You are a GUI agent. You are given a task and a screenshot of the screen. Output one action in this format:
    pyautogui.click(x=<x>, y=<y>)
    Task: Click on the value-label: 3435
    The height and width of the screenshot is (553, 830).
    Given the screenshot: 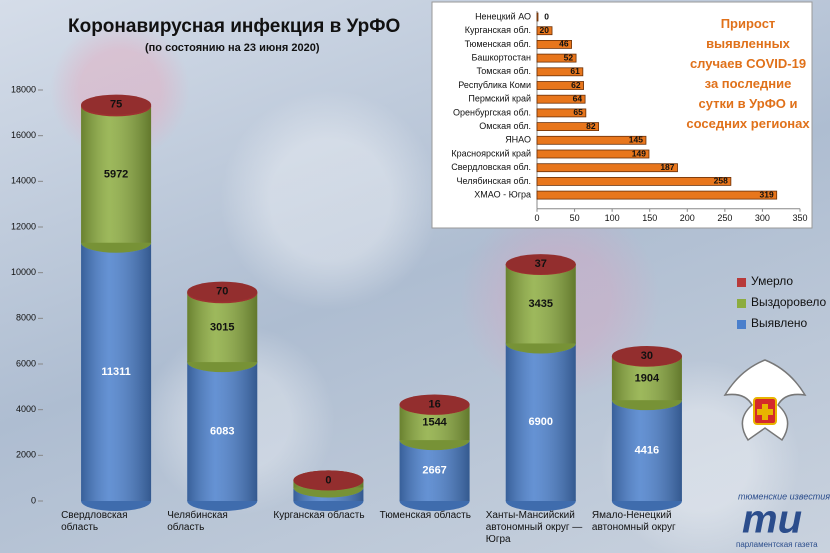 What is the action you would take?
    pyautogui.click(x=541, y=304)
    